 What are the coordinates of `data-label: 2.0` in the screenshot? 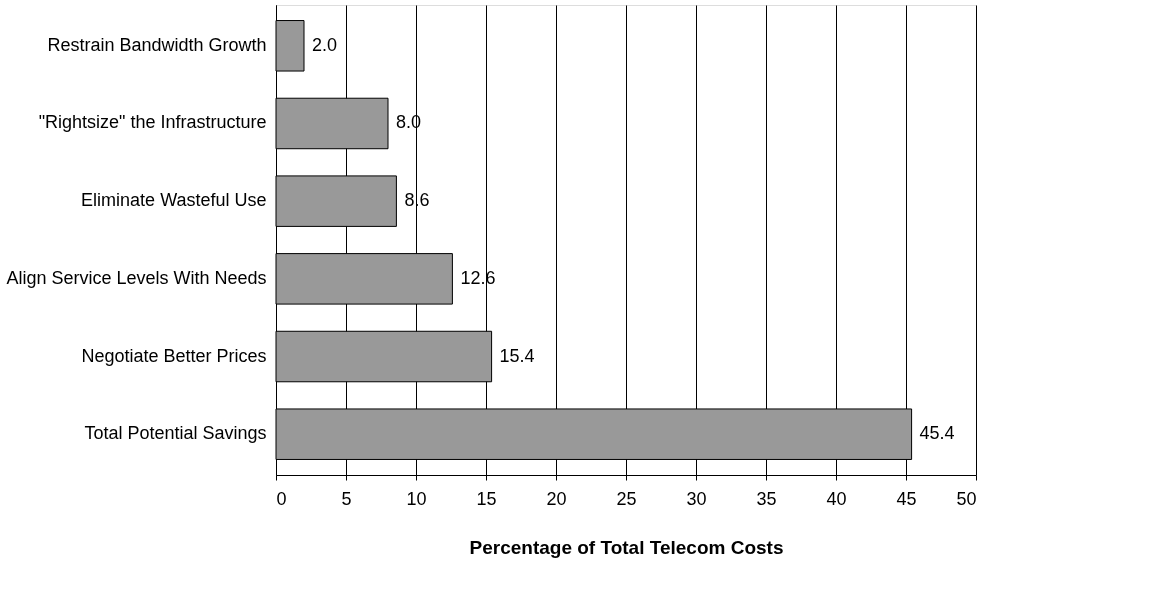 It's located at (325, 44).